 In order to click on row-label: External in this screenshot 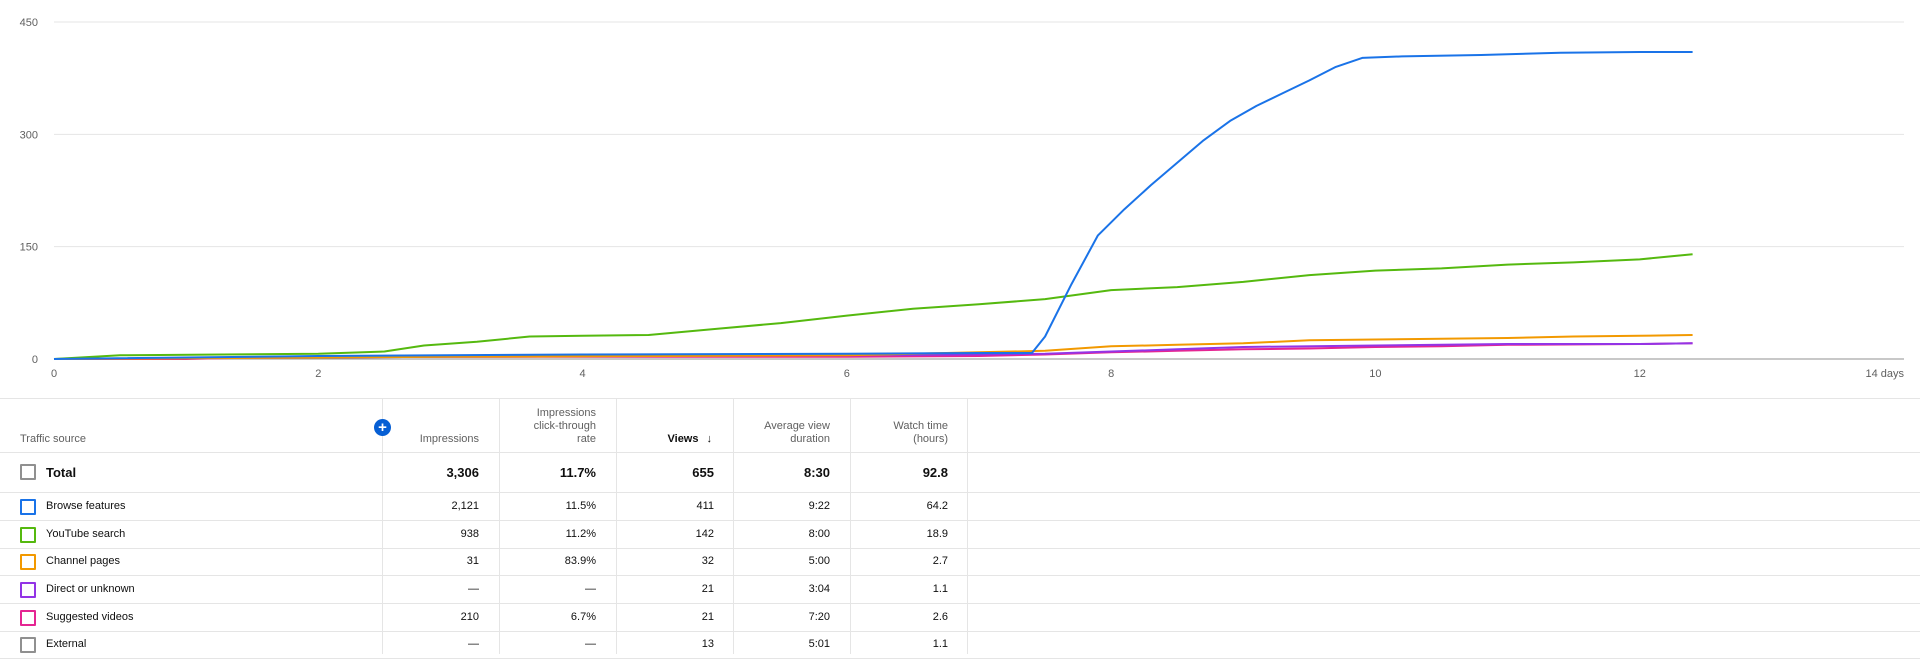, I will do `click(66, 644)`.